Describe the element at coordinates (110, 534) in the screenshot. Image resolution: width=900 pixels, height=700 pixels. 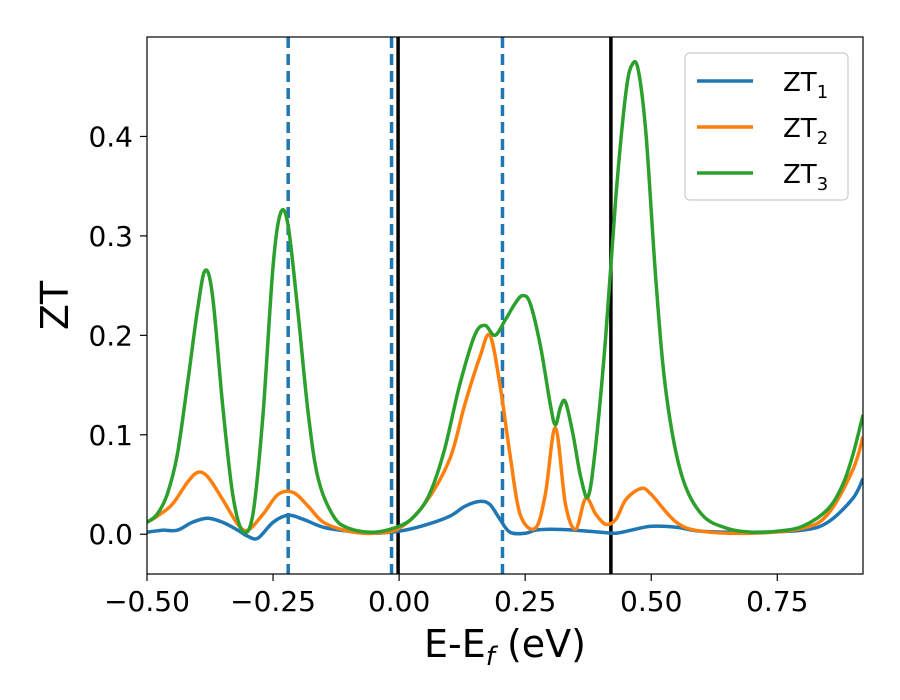
I see `y-tick-label: 0.0` at that location.